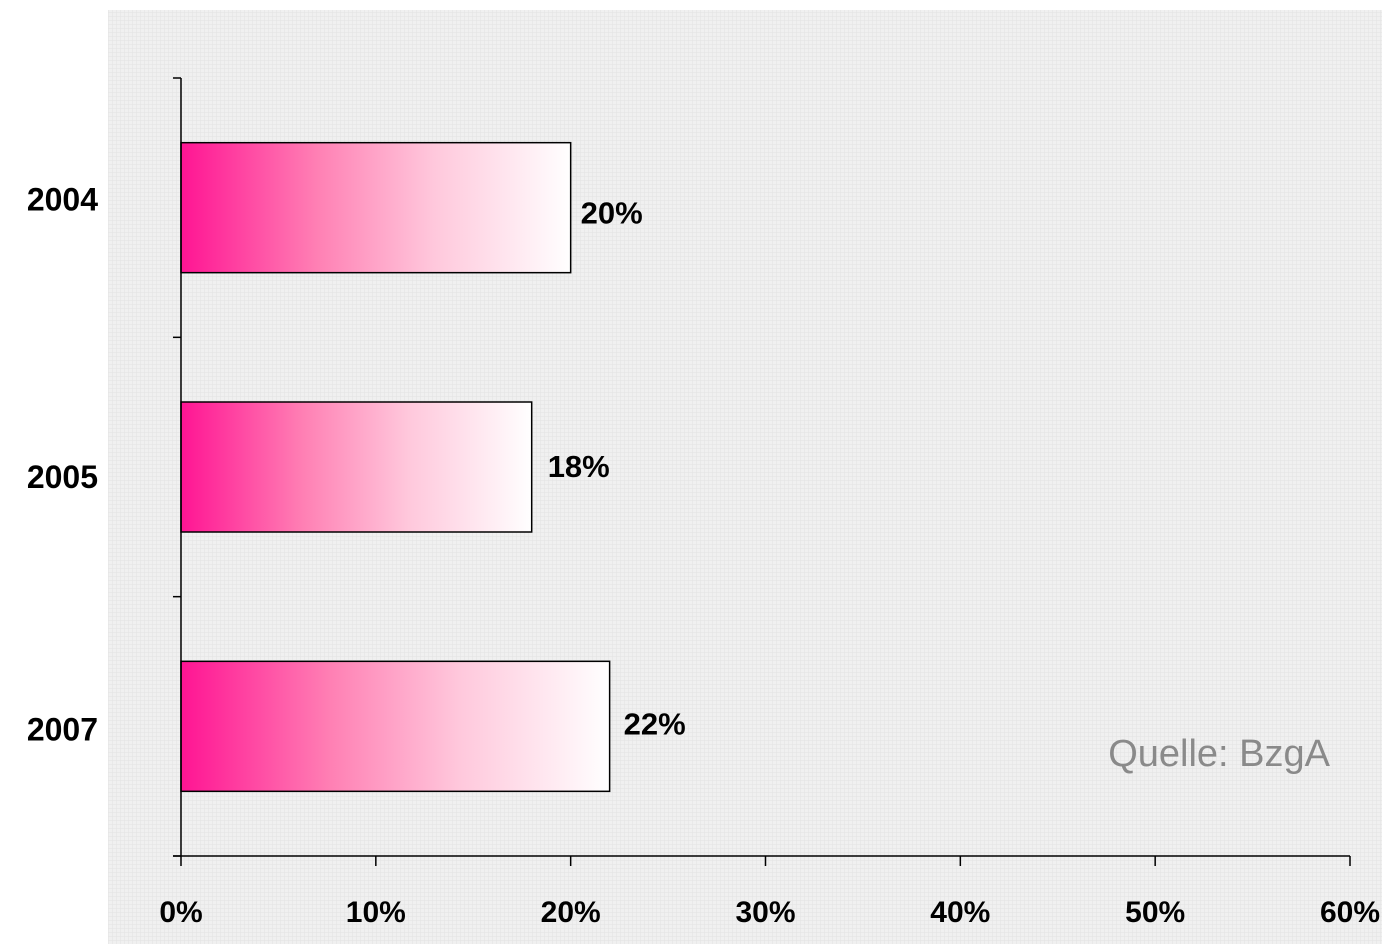  I want to click on x-tick-label: 40%, so click(960, 912).